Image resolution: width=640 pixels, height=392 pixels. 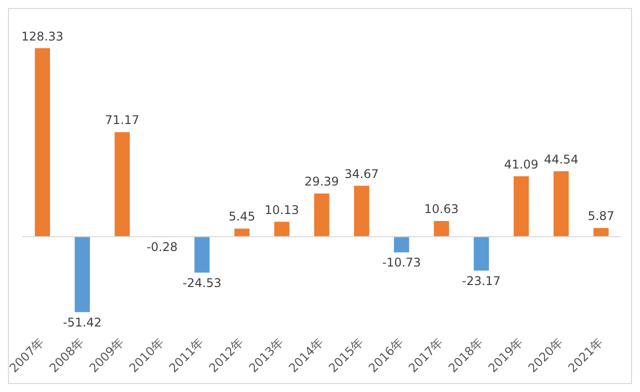 I want to click on data-label: 29.39, so click(x=321, y=181).